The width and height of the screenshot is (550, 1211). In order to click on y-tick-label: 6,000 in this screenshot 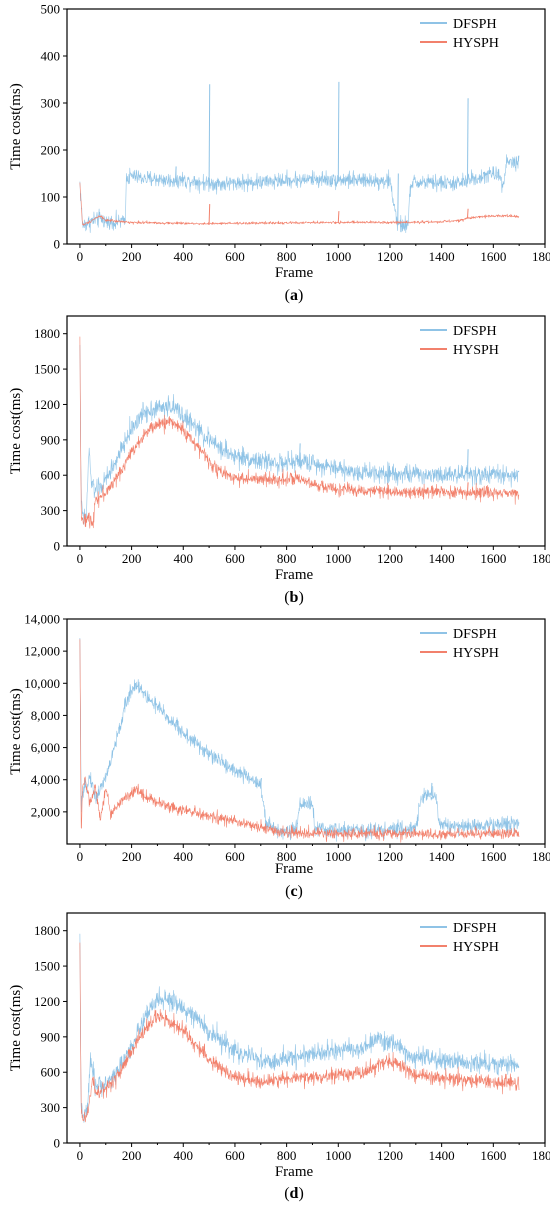, I will do `click(45, 747)`.